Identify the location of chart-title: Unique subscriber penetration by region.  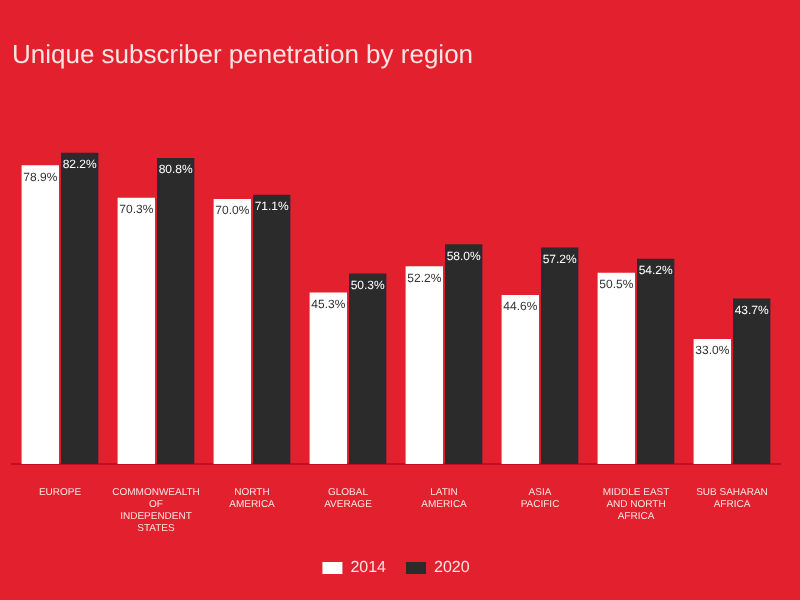
(243, 53).